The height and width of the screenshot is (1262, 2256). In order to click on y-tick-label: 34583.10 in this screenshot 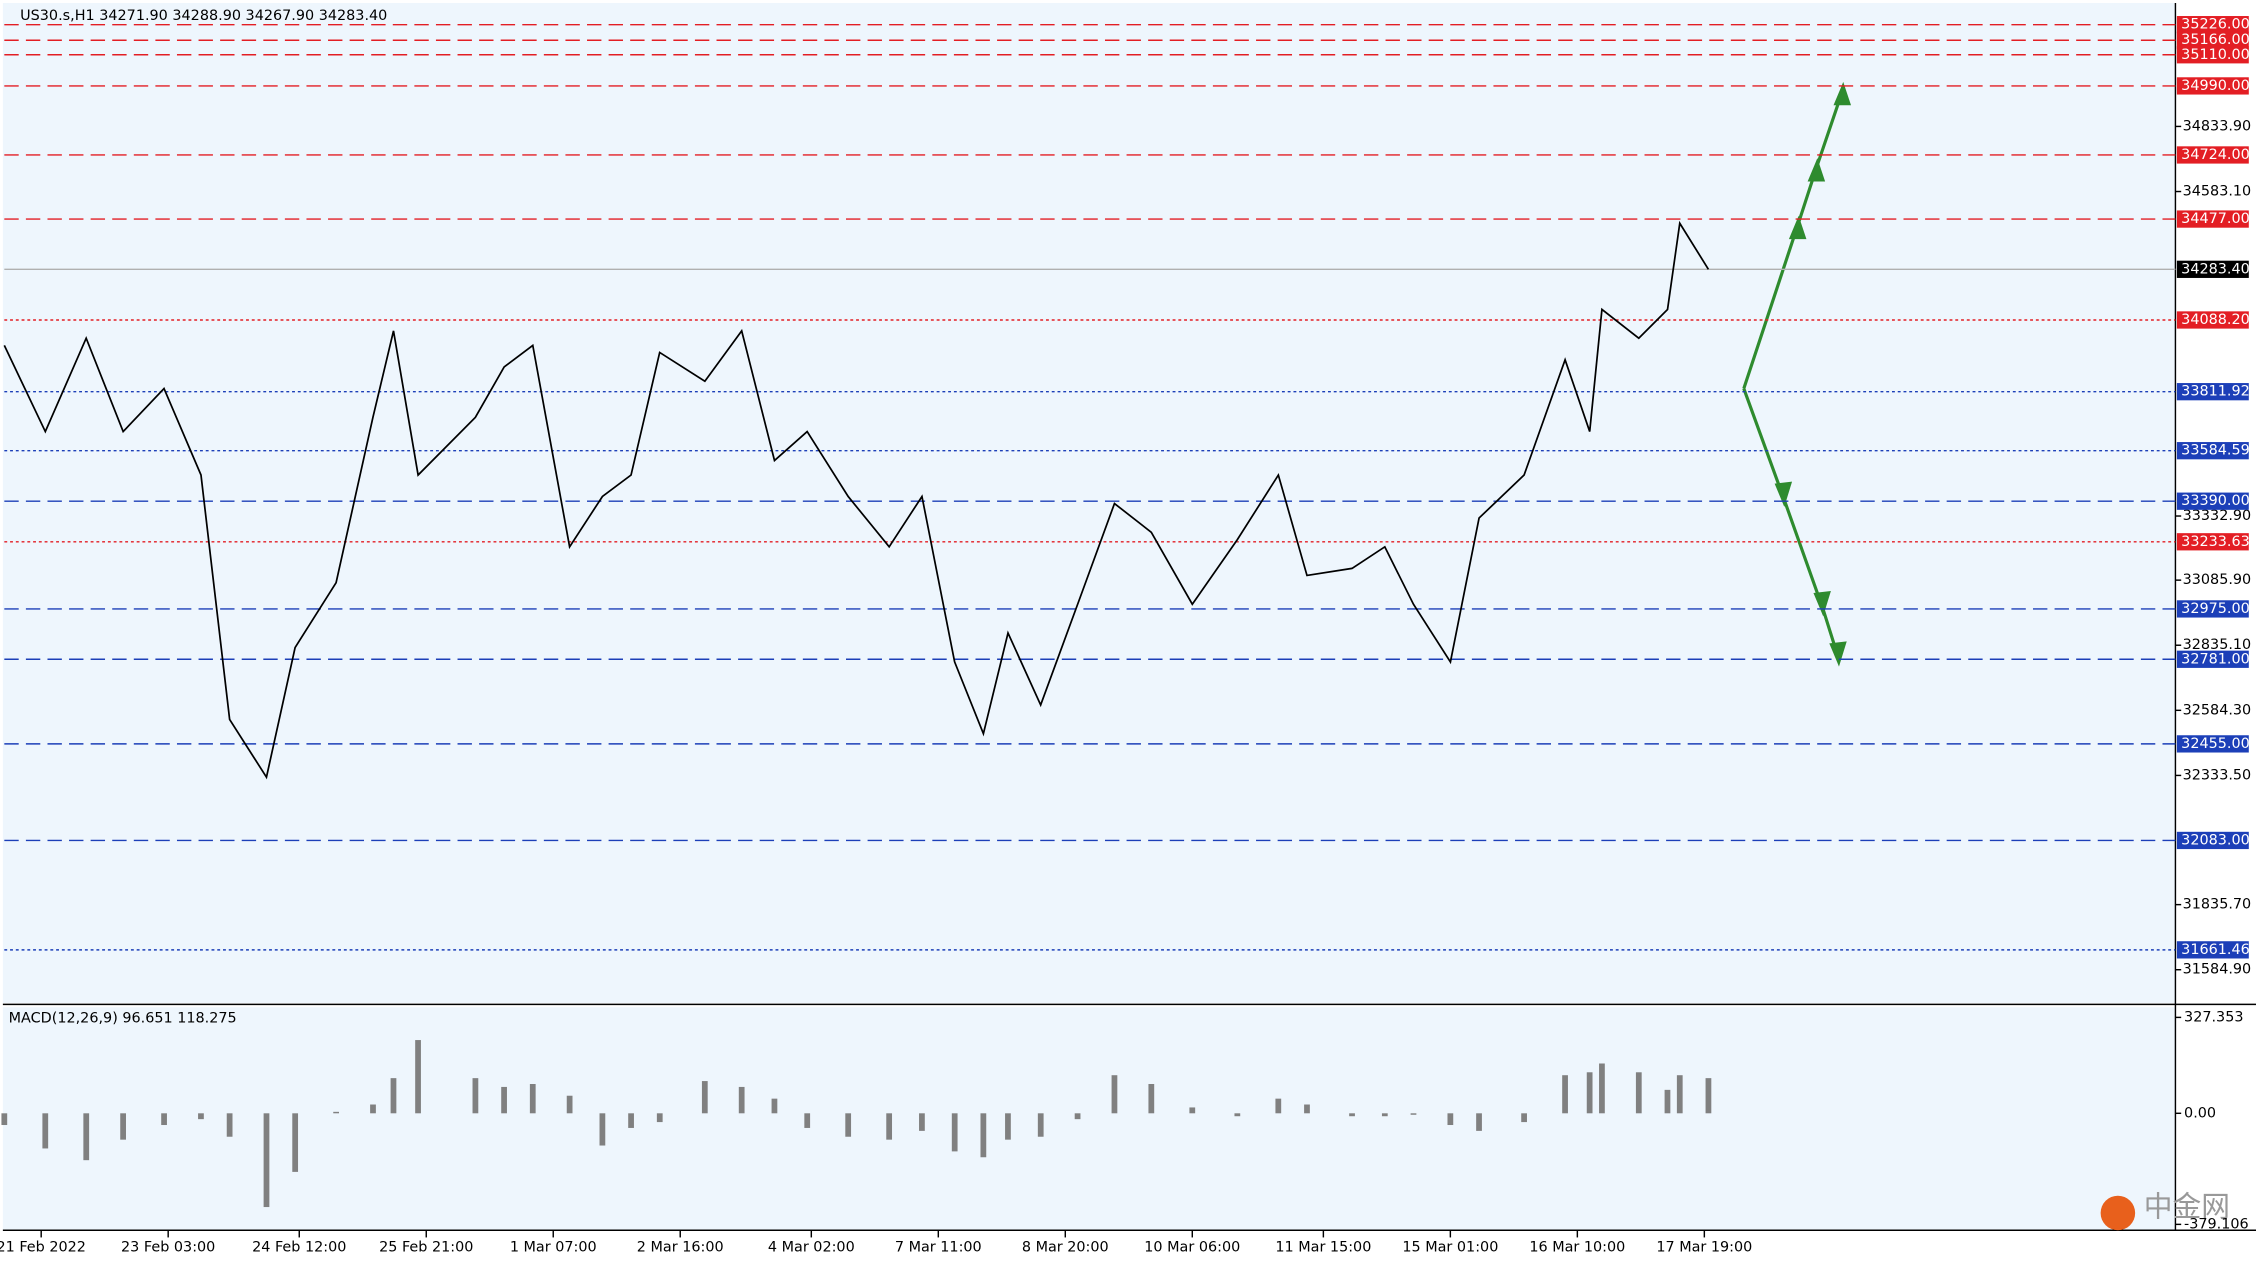, I will do `click(2217, 192)`.